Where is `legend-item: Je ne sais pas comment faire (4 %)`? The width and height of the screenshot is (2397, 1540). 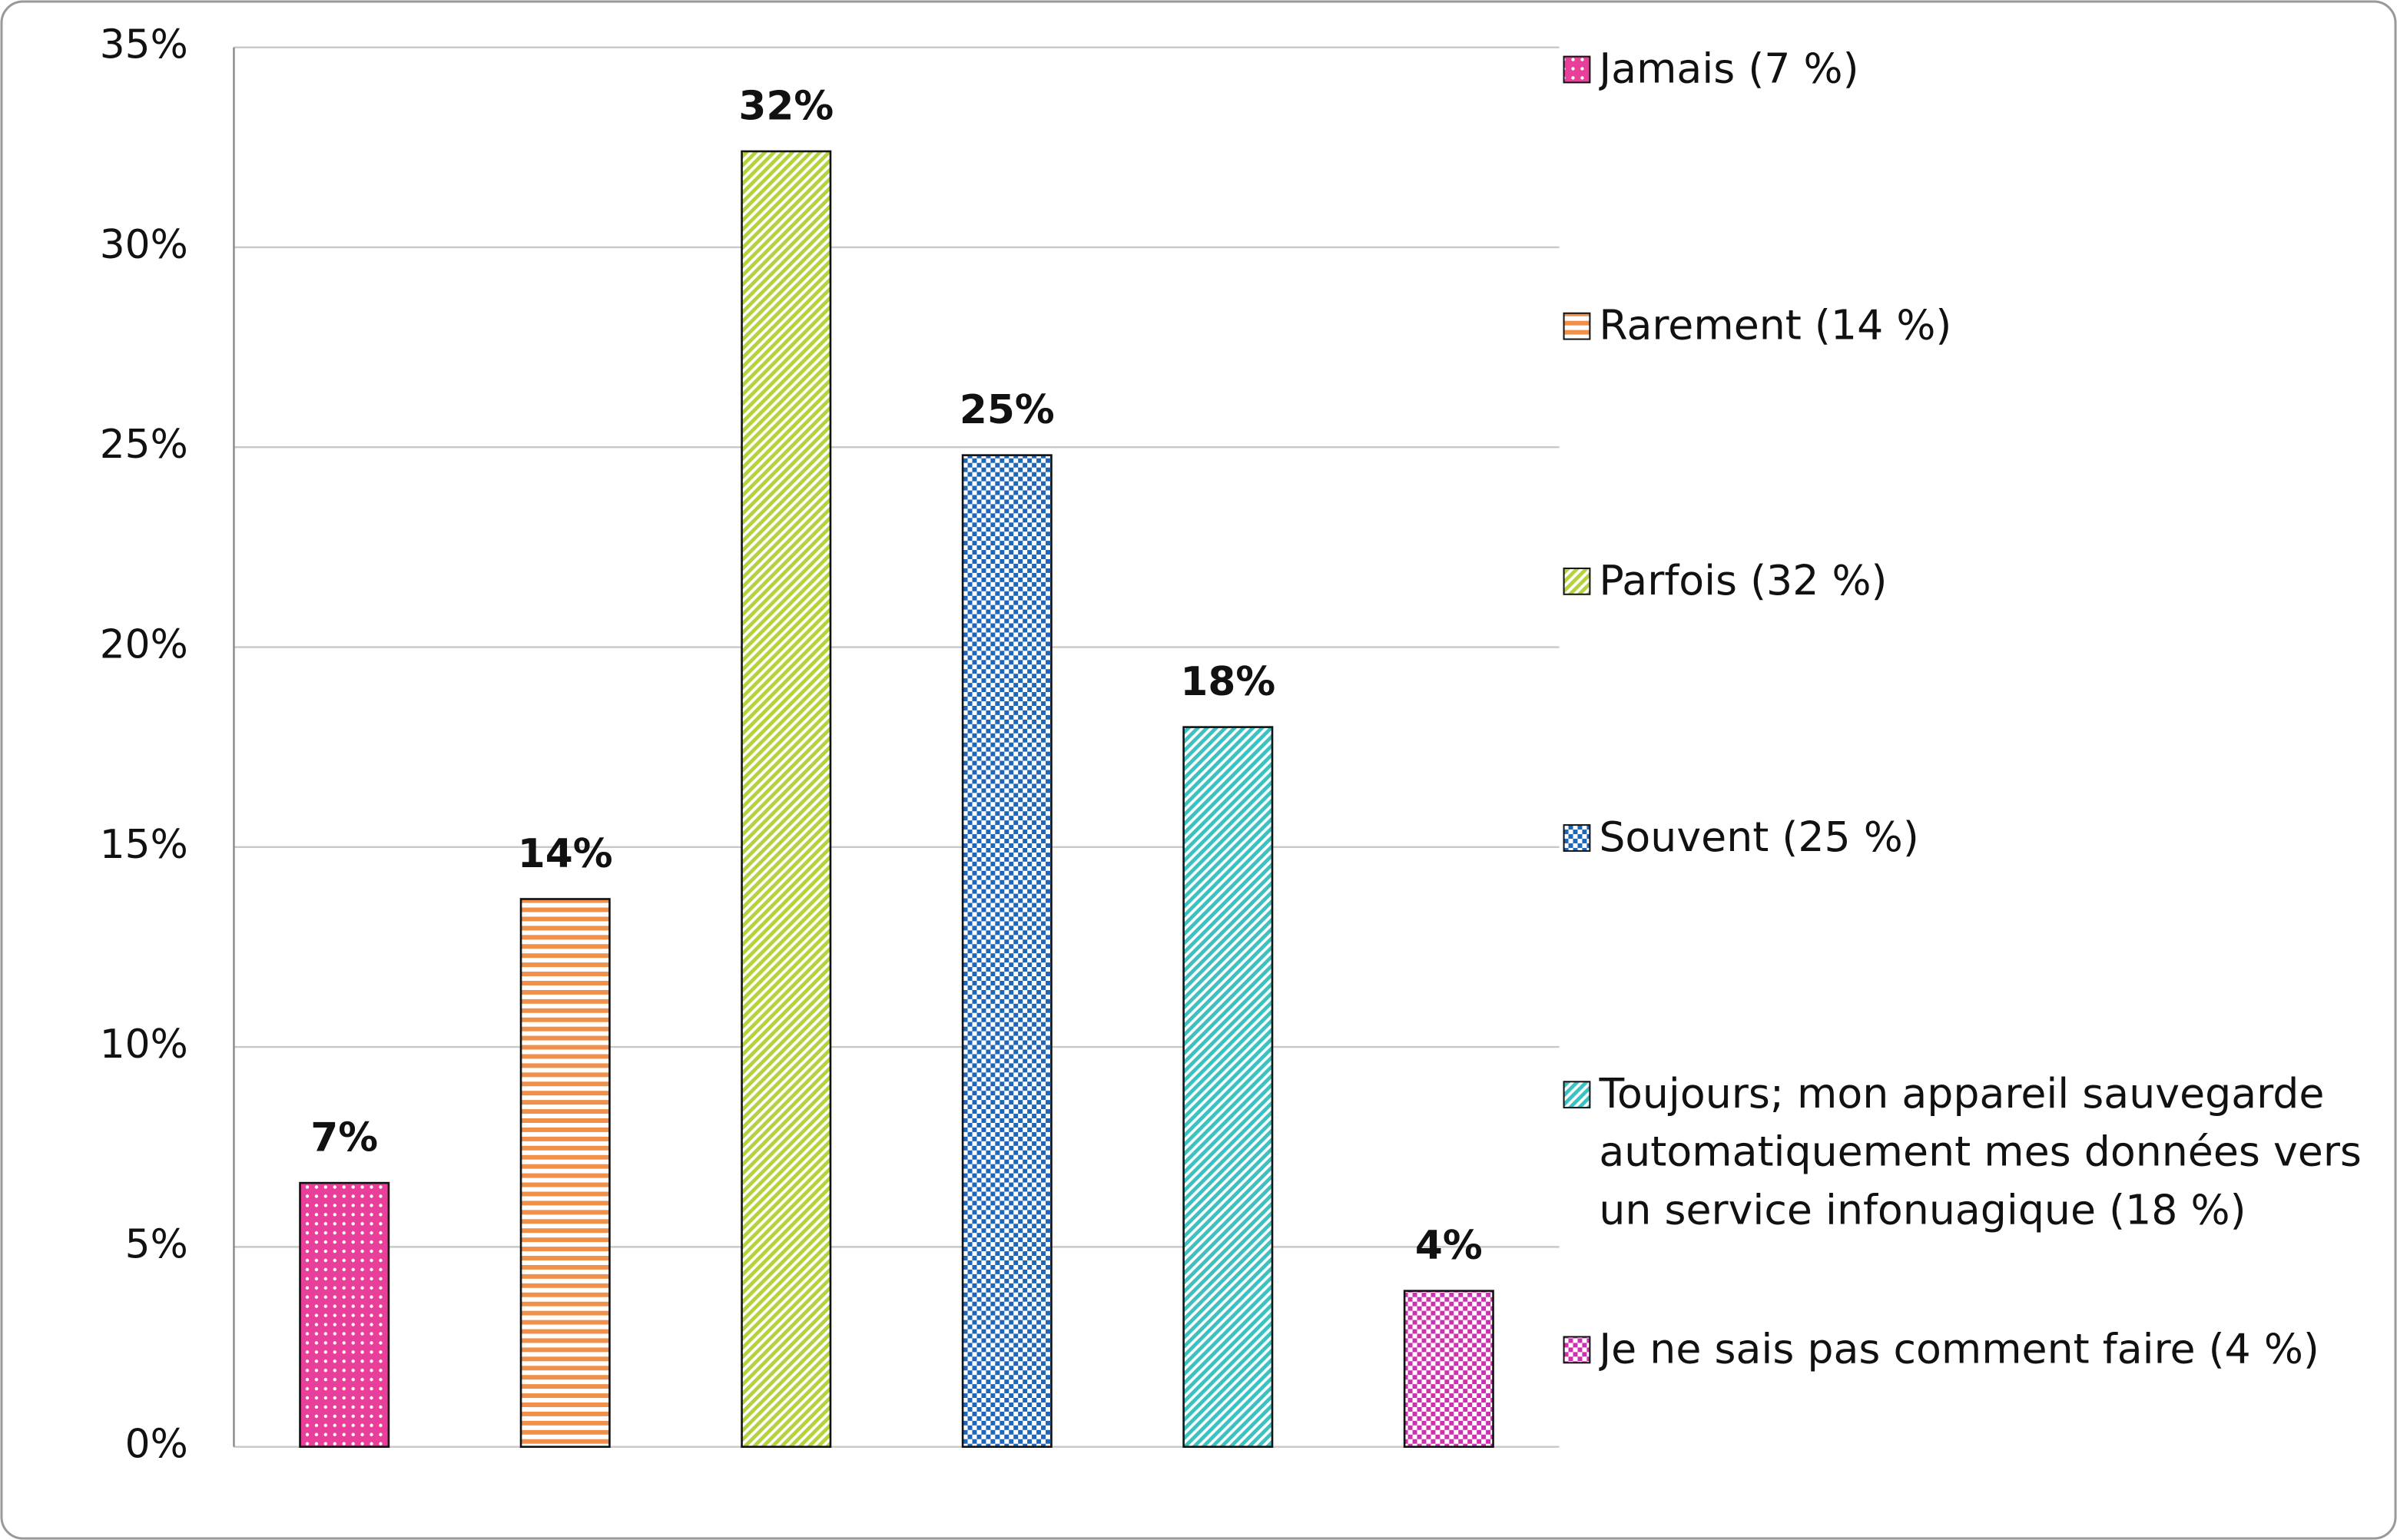 legend-item: Je ne sais pas comment faire (4 %) is located at coordinates (1959, 1350).